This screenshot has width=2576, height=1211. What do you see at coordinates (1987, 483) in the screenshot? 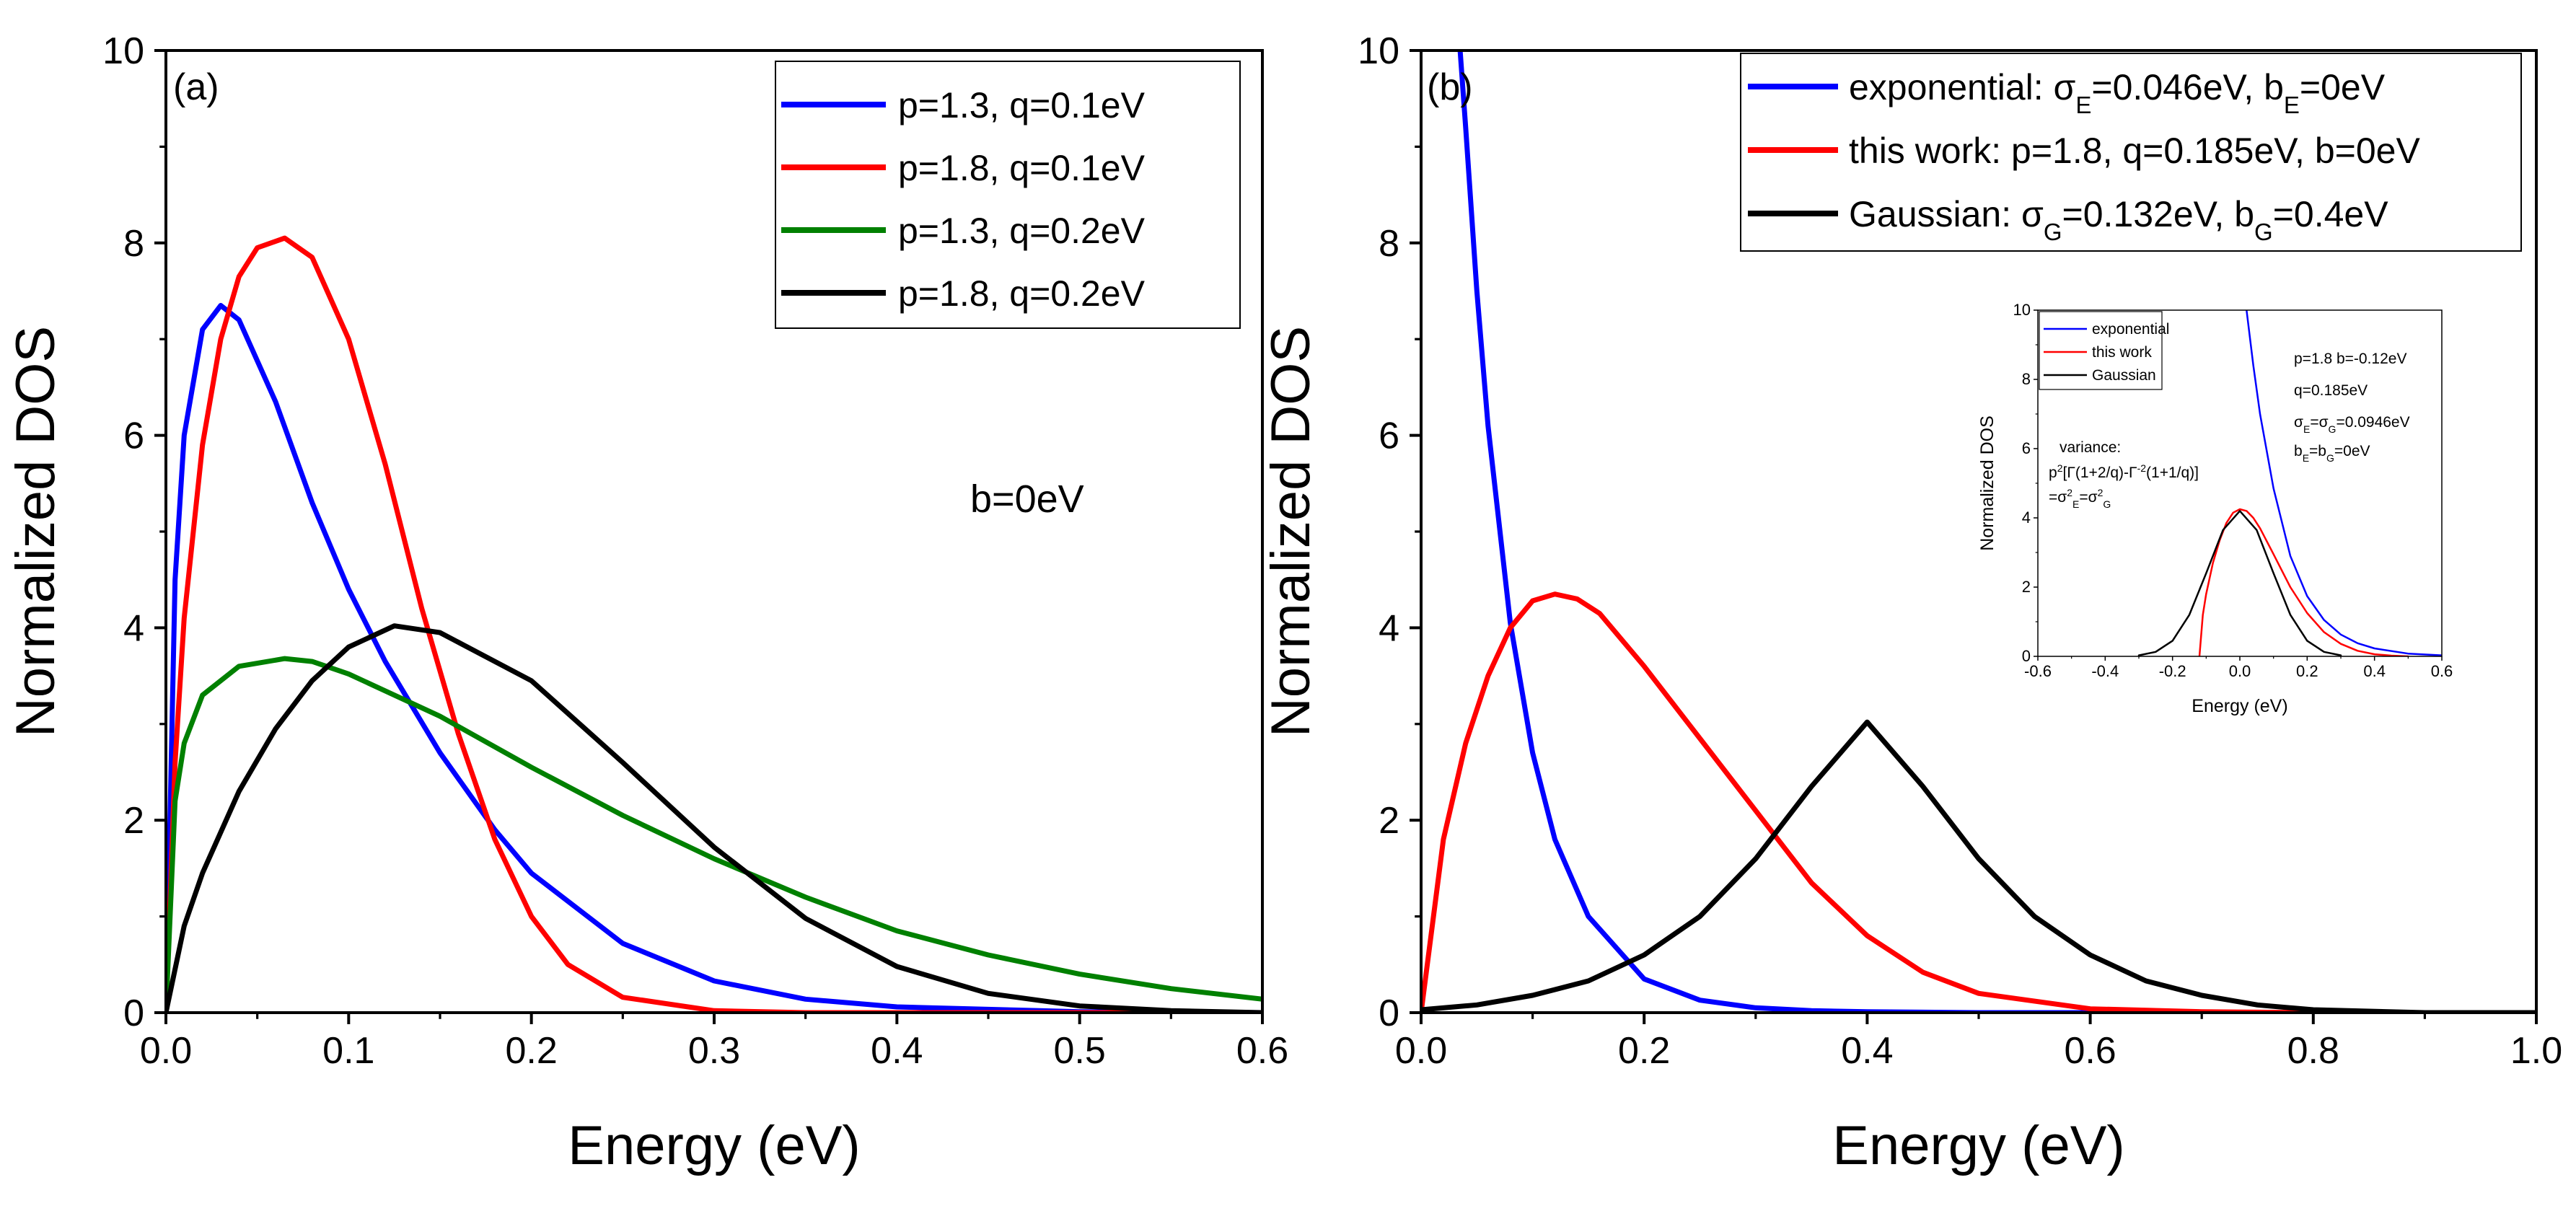
I see `inset-y-axis-title: Normalized DOS` at bounding box center [1987, 483].